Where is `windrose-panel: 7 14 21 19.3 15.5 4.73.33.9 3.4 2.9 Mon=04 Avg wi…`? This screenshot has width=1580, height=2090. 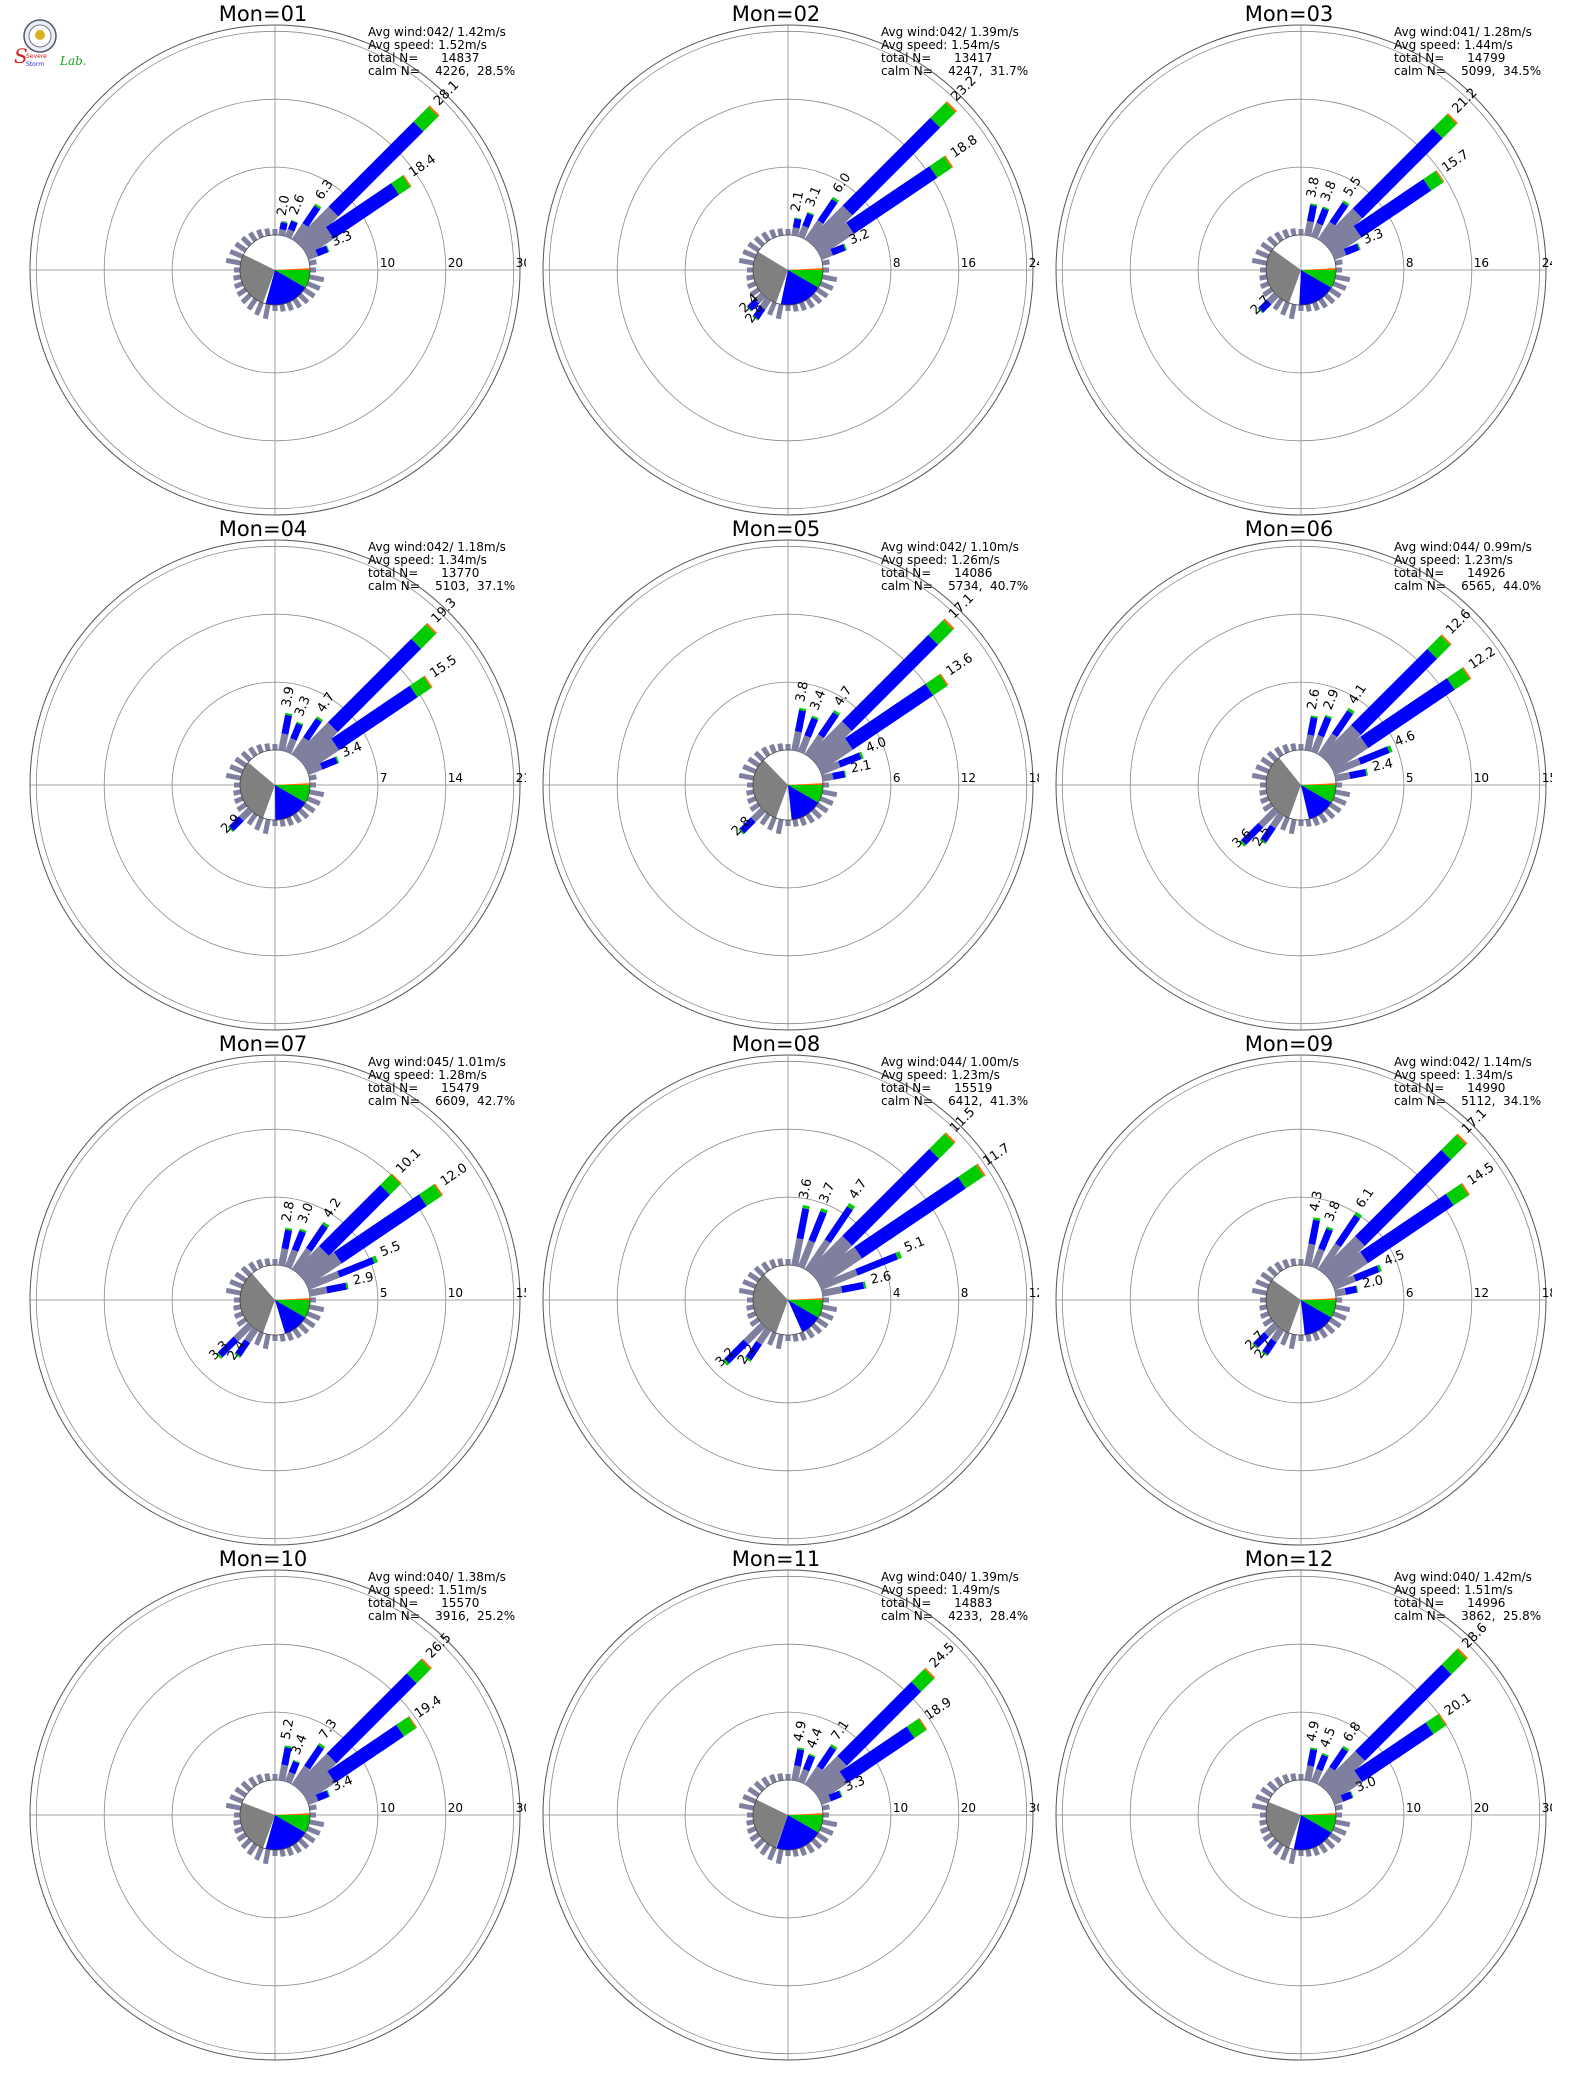
windrose-panel: 7 14 21 19.3 15.5 4.73.33.9 3.4 2.9 Mon=04 Avg wi… is located at coordinates (263, 773).